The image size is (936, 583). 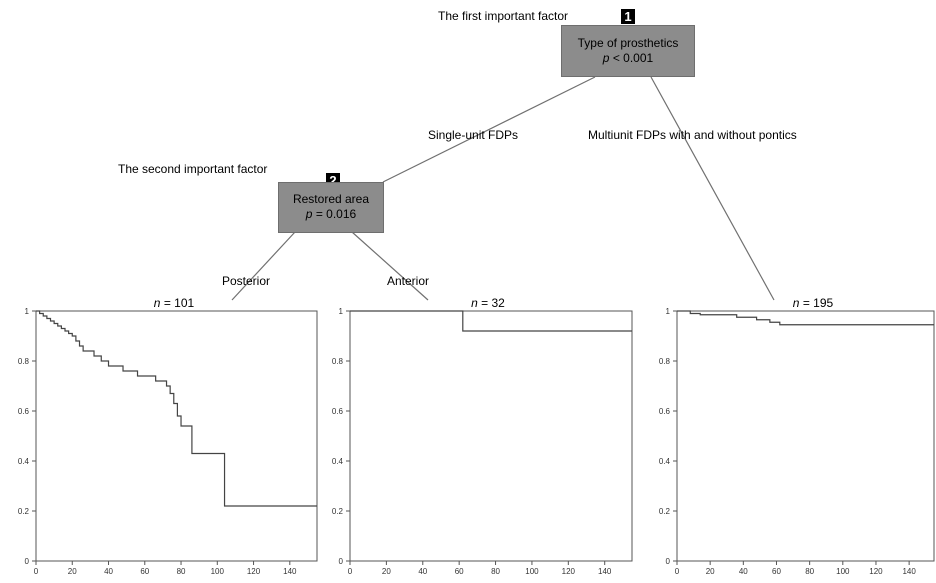 I want to click on plot-2-x-tick-label: 0, so click(x=350, y=571).